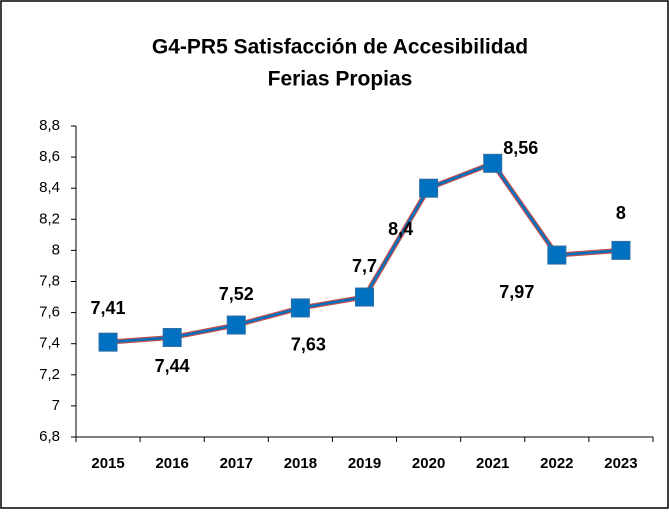  I want to click on y-tick-label: 7,6, so click(49, 312).